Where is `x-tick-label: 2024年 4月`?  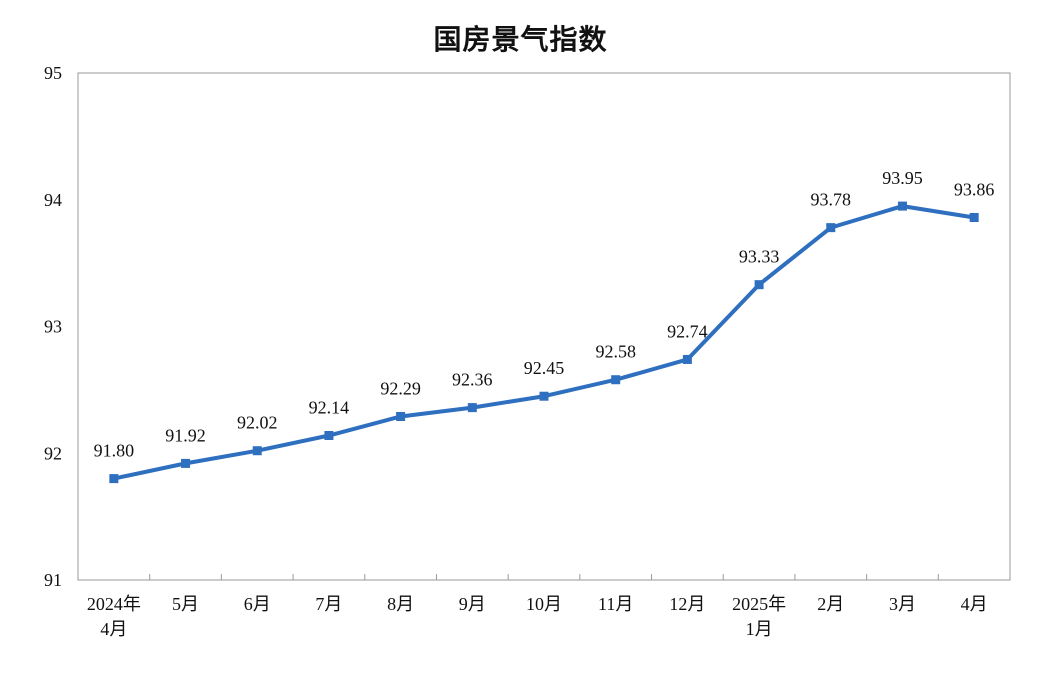
x-tick-label: 2024年 4月 is located at coordinates (114, 616).